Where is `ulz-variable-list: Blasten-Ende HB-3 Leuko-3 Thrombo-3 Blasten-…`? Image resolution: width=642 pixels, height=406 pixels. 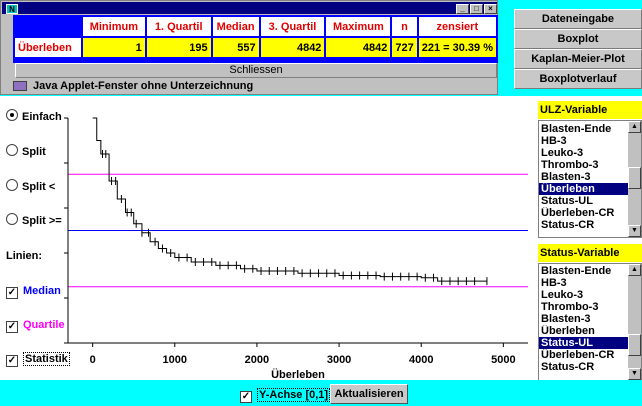
ulz-variable-list: Blasten-Ende HB-3 Leuko-3 Thrombo-3 Blasten-… is located at coordinates (590, 179).